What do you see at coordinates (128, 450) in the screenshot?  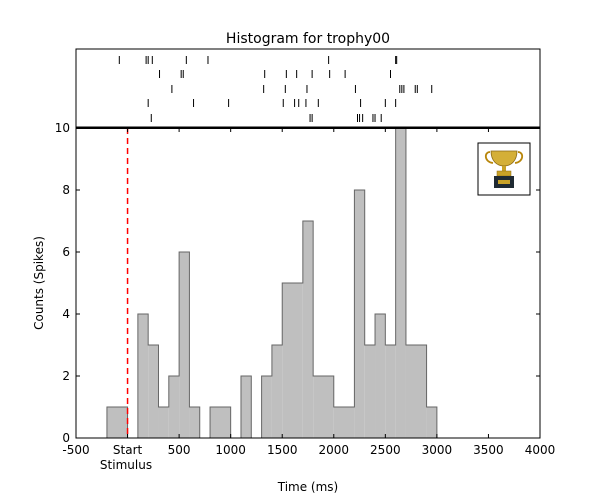 I see `x-tick-label-1: Start` at bounding box center [128, 450].